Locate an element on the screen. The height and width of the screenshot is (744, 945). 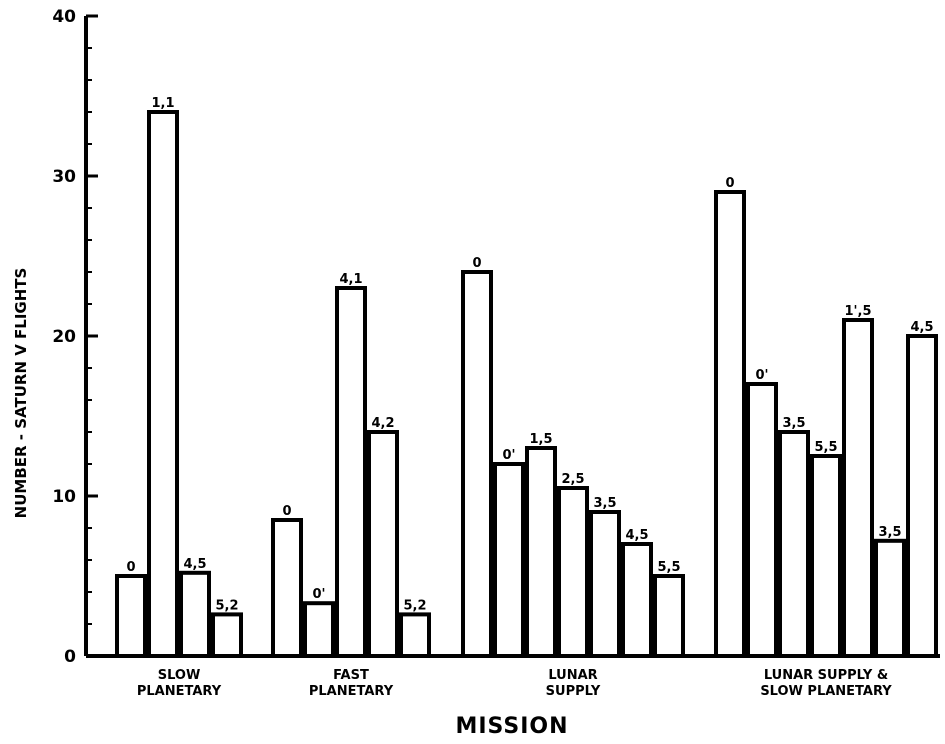
y-tick-label: 40 is located at coordinates (64, 17).